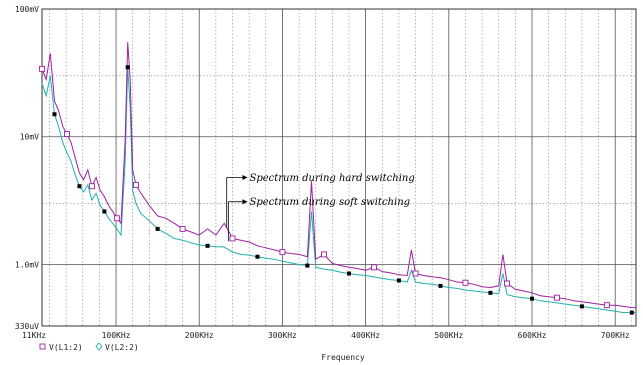  What do you see at coordinates (27, 9) in the screenshot?
I see `y-tick-label: 100mV` at bounding box center [27, 9].